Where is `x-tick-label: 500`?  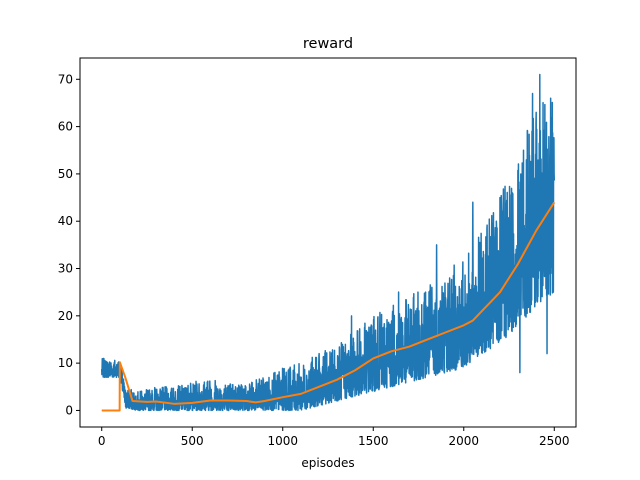 x-tick-label: 500 is located at coordinates (192, 441).